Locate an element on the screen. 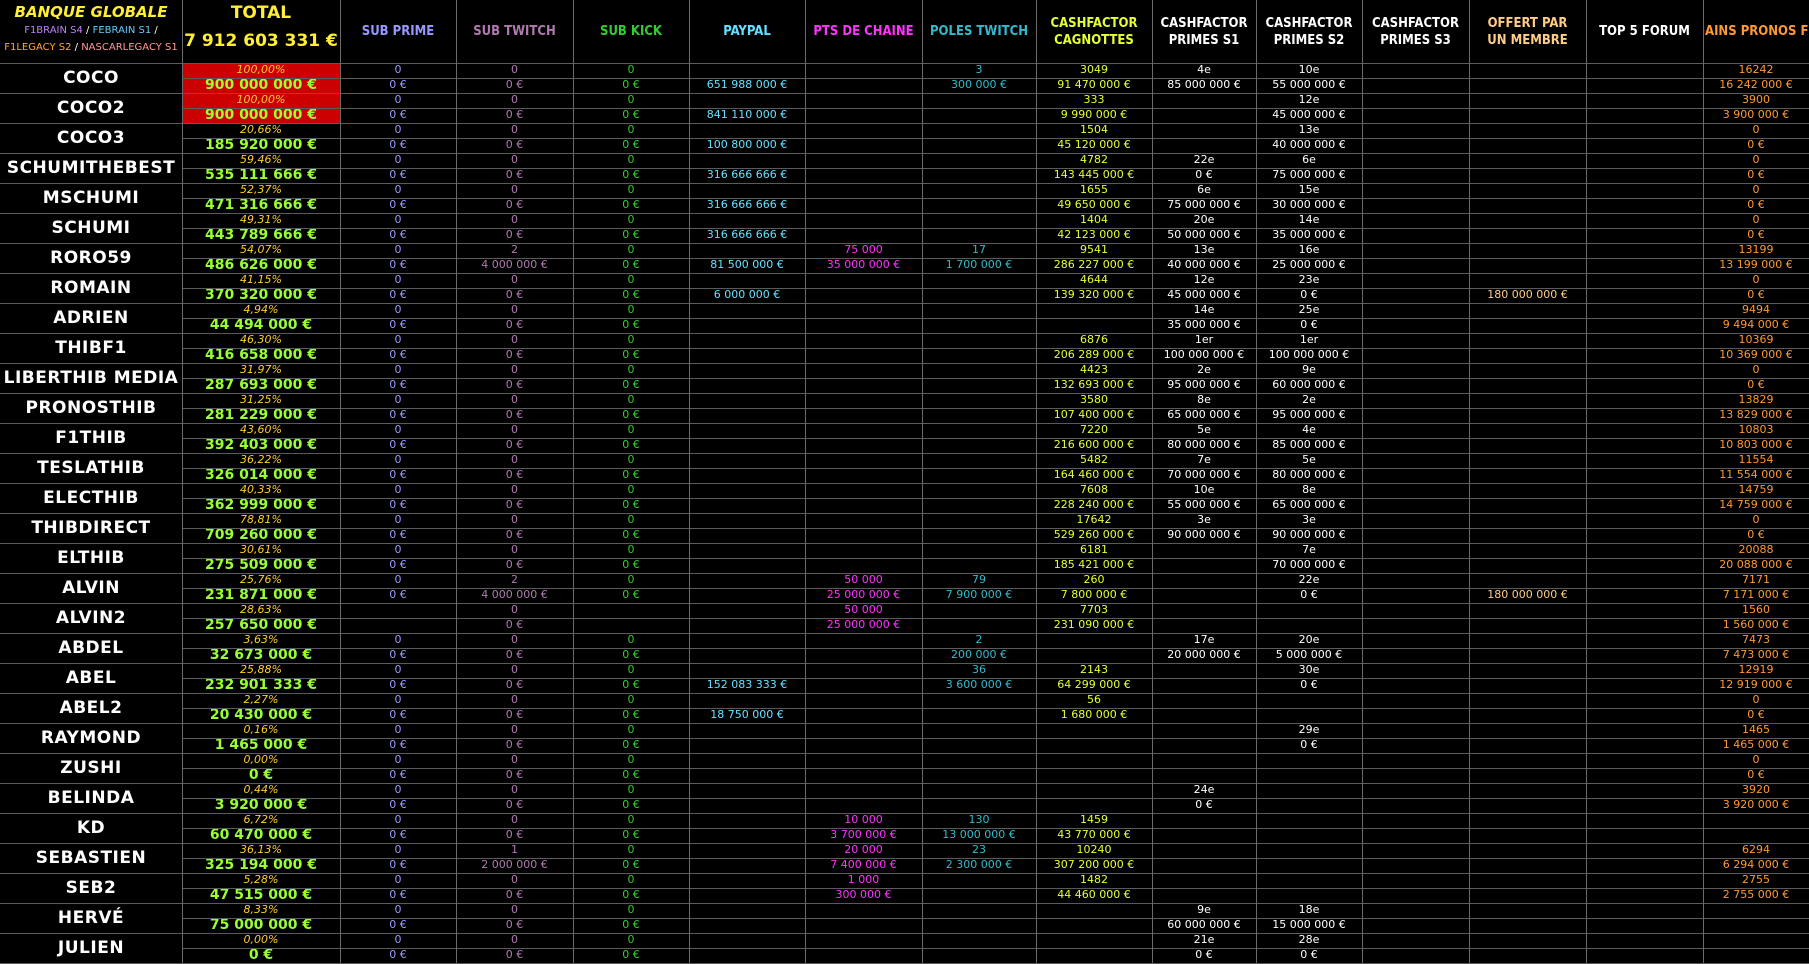  cell-gains-count: 10369 is located at coordinates (1756, 339).